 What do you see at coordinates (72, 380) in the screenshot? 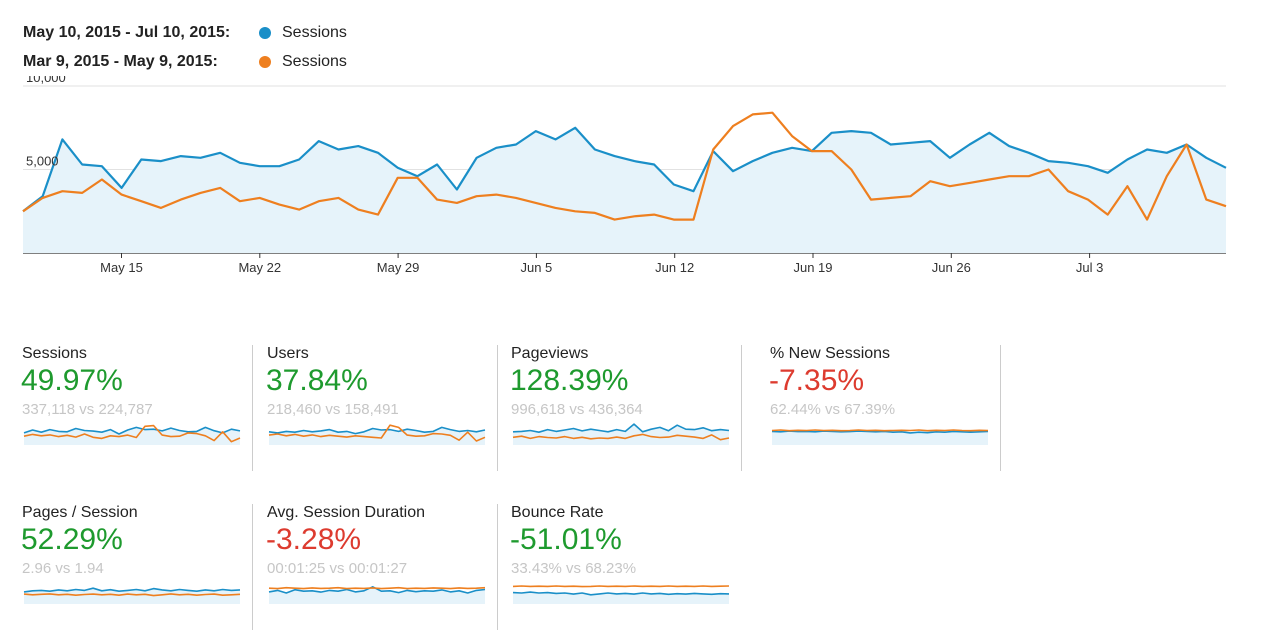
I see `metric-change: 49.97%` at bounding box center [72, 380].